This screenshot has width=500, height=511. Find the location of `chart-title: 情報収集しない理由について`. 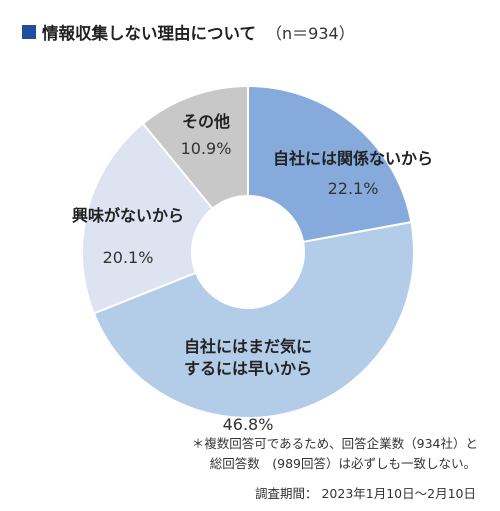

chart-title: 情報収集しない理由について is located at coordinates (149, 33).